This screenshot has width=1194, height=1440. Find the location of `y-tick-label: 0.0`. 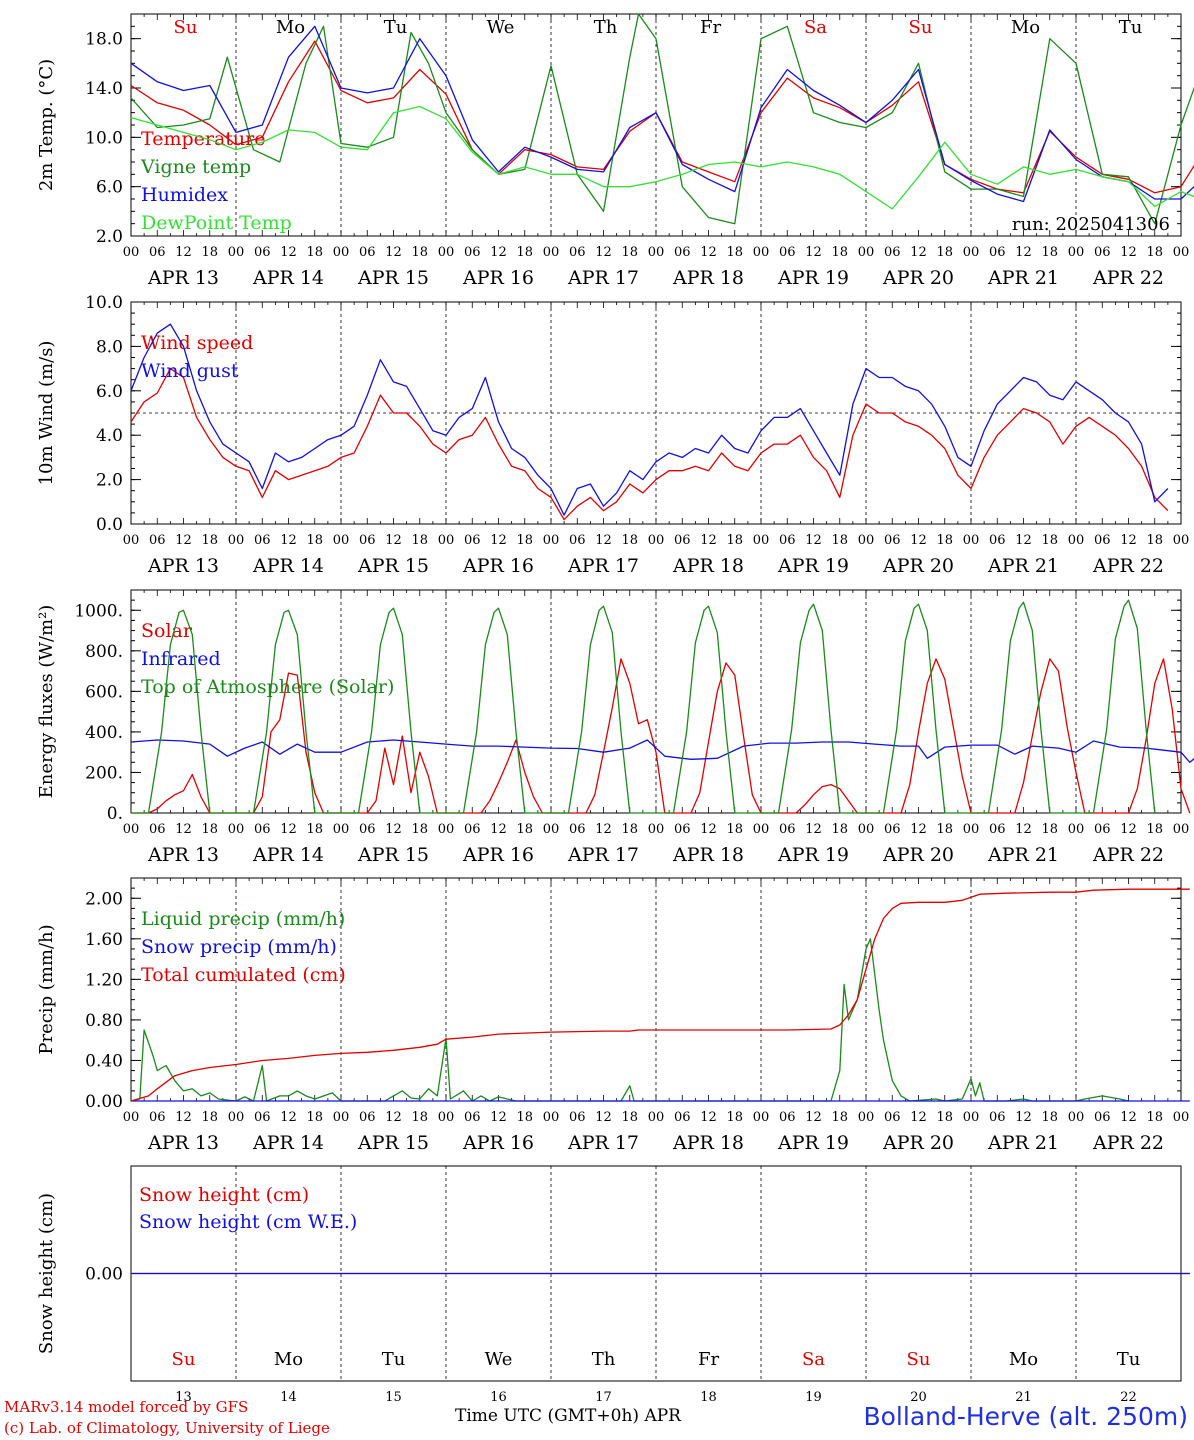

y-tick-label: 0.0 is located at coordinates (109, 525).